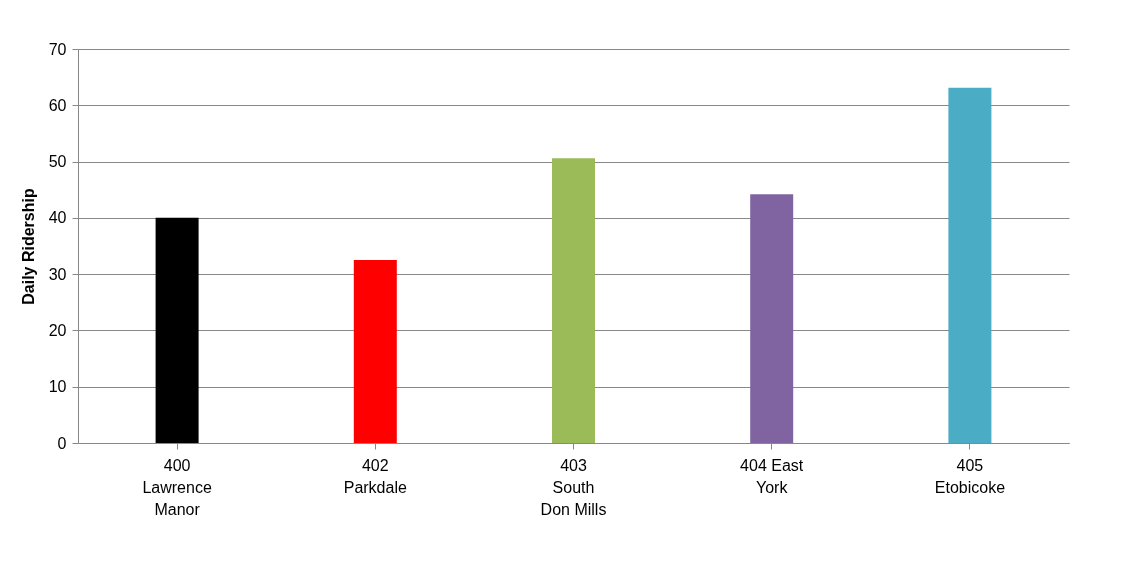 This screenshot has height=561, width=1137. Describe the element at coordinates (57, 105) in the screenshot. I see `y-tick-label: 60` at that location.